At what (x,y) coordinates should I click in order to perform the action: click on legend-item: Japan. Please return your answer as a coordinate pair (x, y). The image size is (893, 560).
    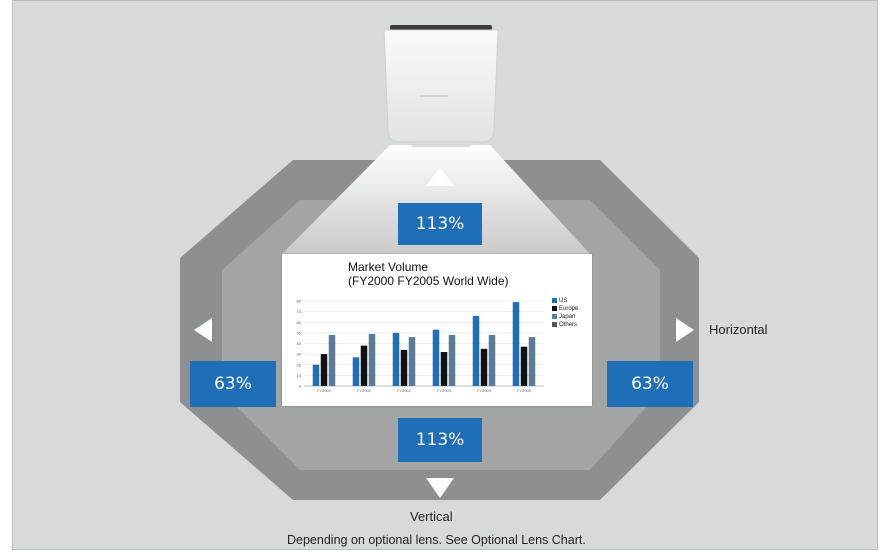
    Looking at the image, I should click on (563, 317).